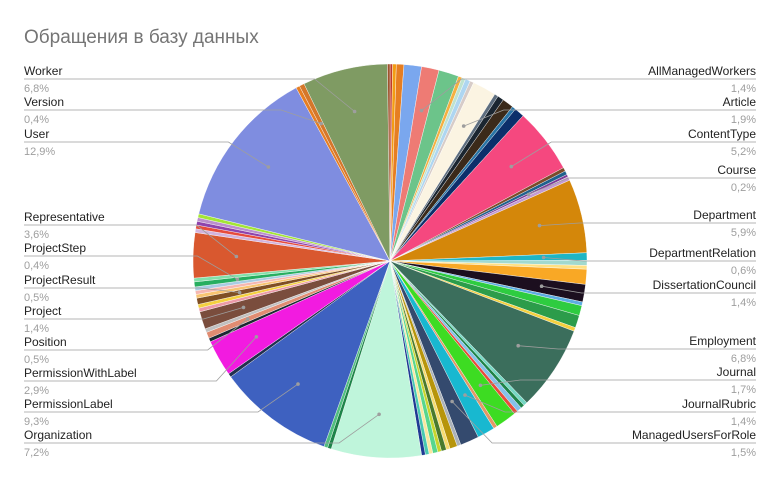  What do you see at coordinates (736, 372) in the screenshot?
I see `label-journal: Journal` at bounding box center [736, 372].